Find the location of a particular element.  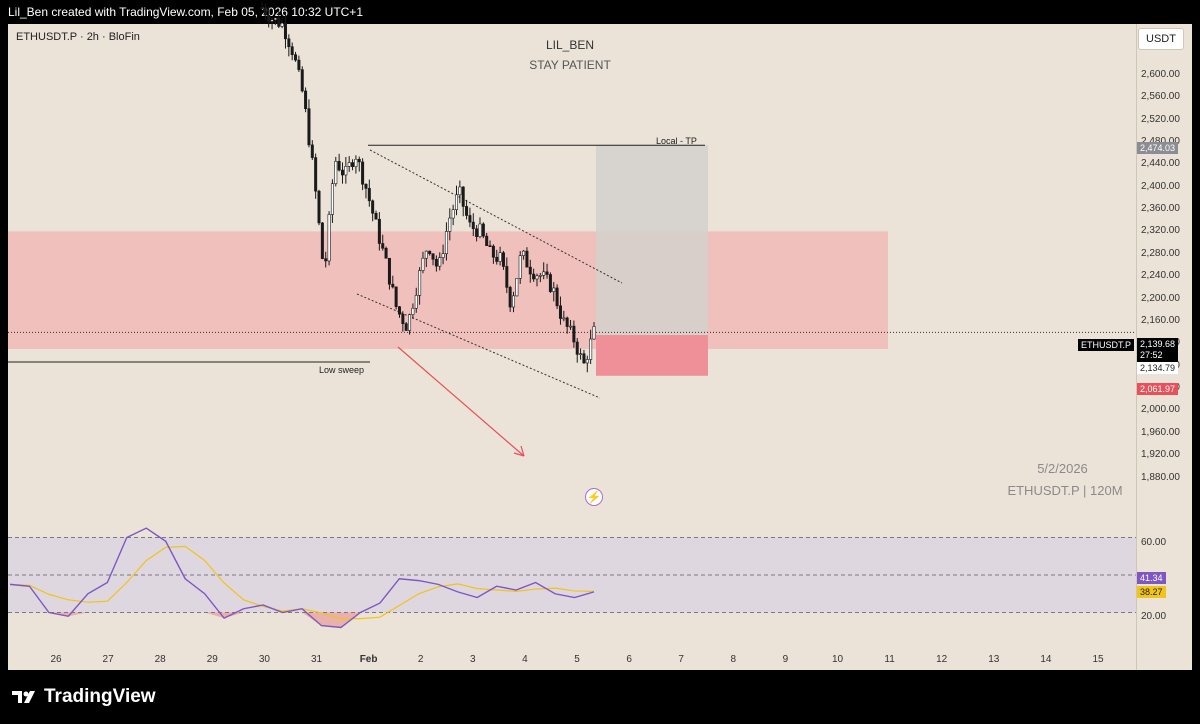

tradingview-logo-icon is located at coordinates (23, 697).